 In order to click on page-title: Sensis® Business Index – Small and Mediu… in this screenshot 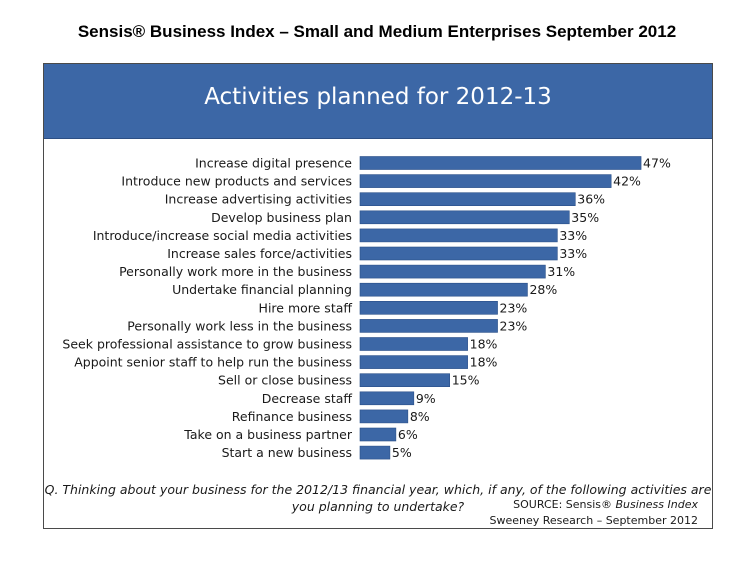, I will do `click(377, 31)`.